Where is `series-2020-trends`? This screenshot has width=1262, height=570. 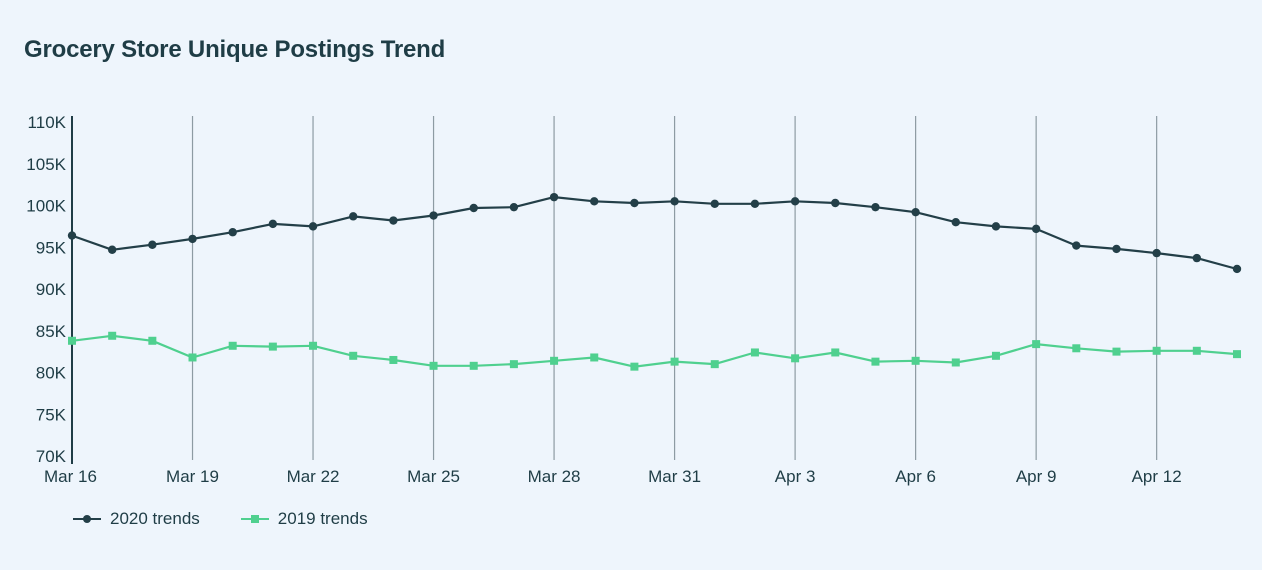
series-2020-trends is located at coordinates (654, 233).